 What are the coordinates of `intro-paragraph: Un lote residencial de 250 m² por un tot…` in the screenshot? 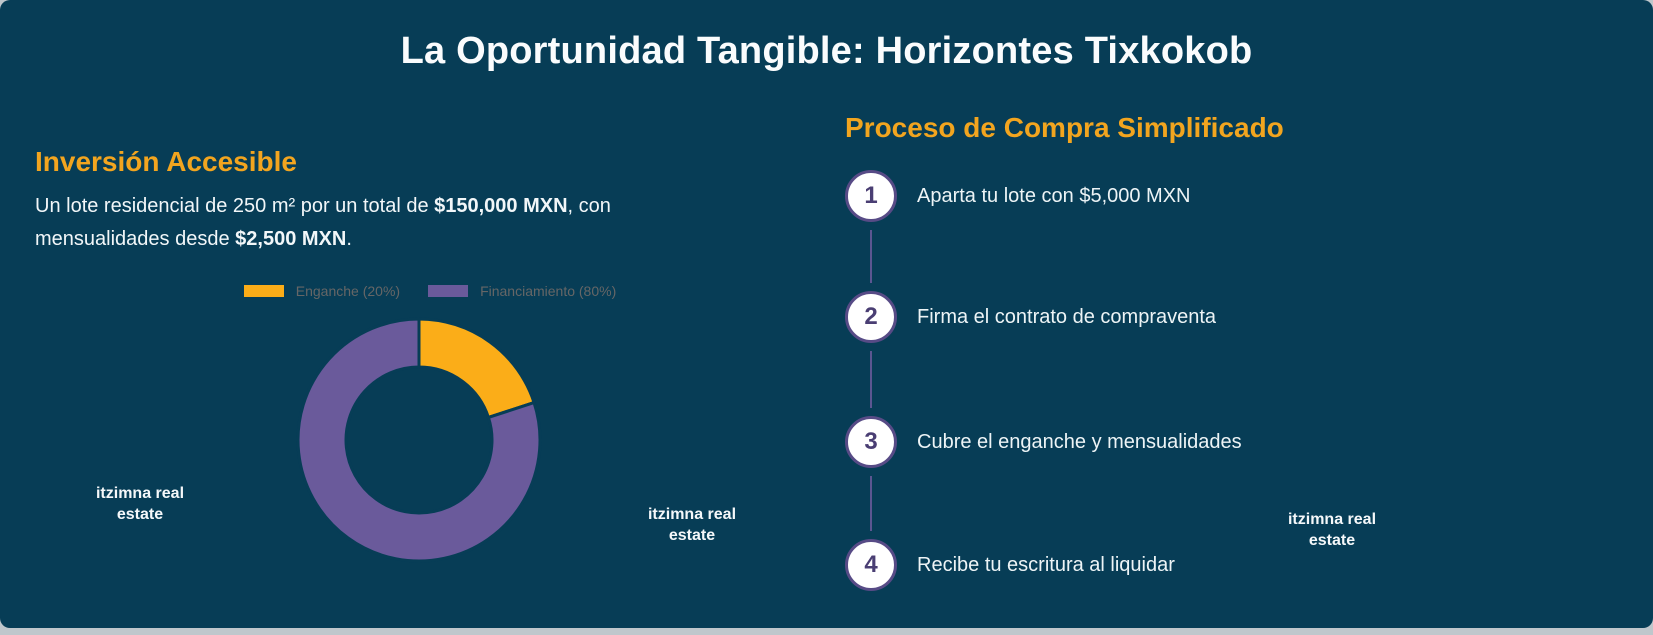 It's located at (390, 223).